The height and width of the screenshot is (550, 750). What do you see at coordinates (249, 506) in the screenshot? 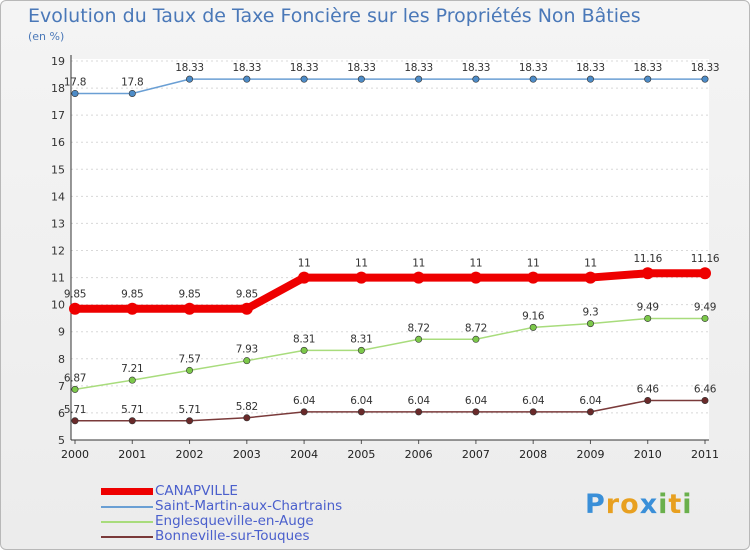
I see `legend-label: Saint-Martin-aux-Chartrains` at bounding box center [249, 506].